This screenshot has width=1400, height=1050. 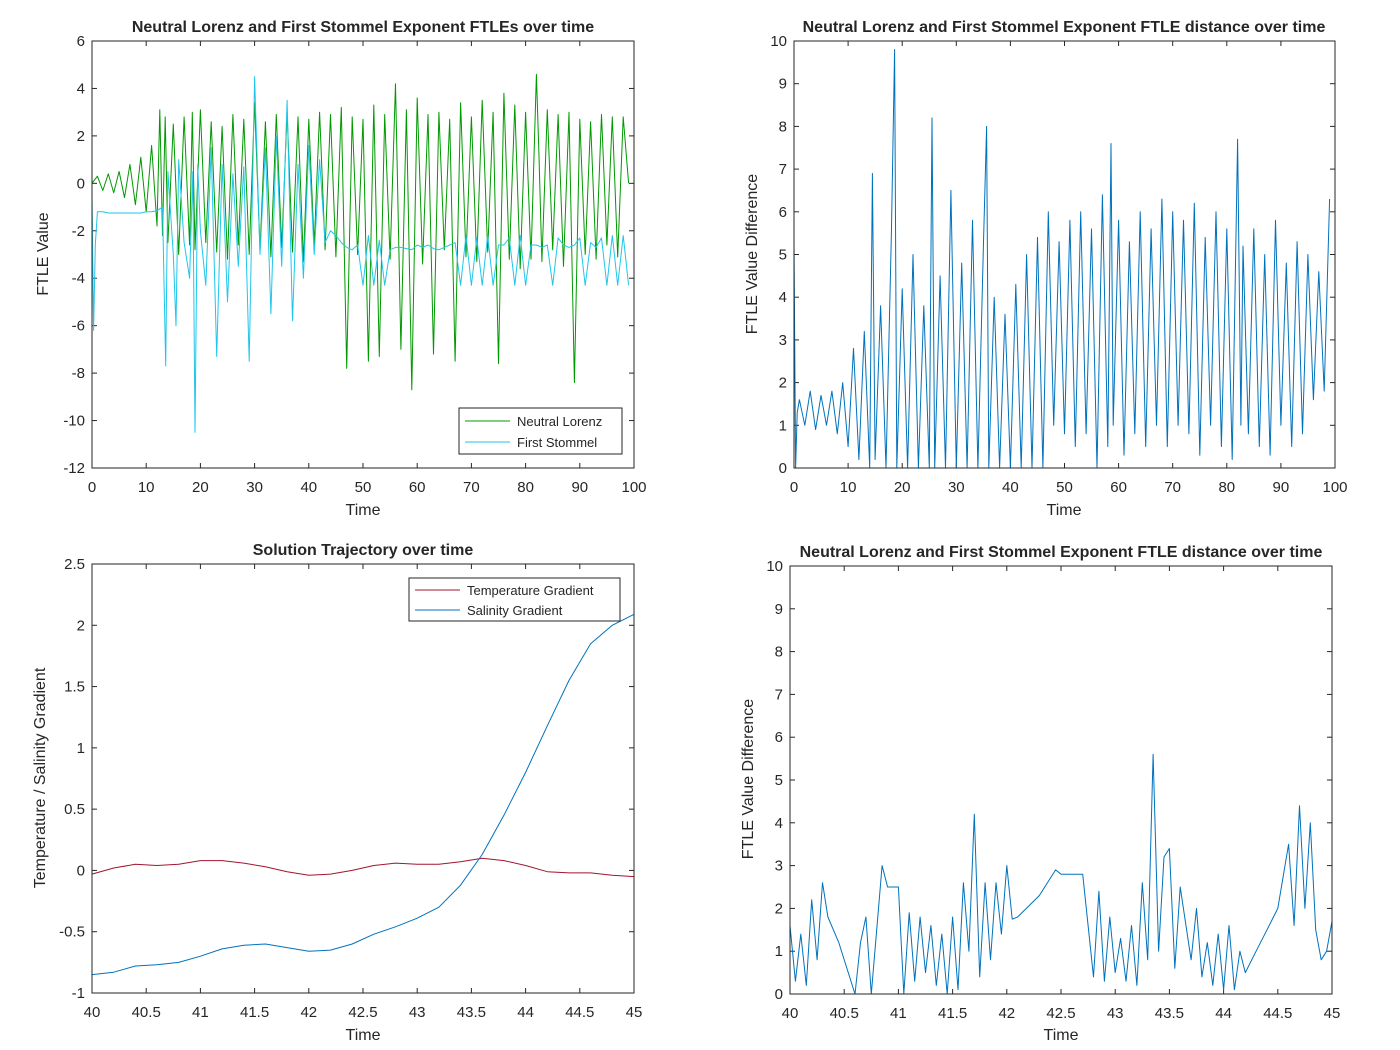 What do you see at coordinates (78, 326) in the screenshot?
I see `y-tick-label: -6` at bounding box center [78, 326].